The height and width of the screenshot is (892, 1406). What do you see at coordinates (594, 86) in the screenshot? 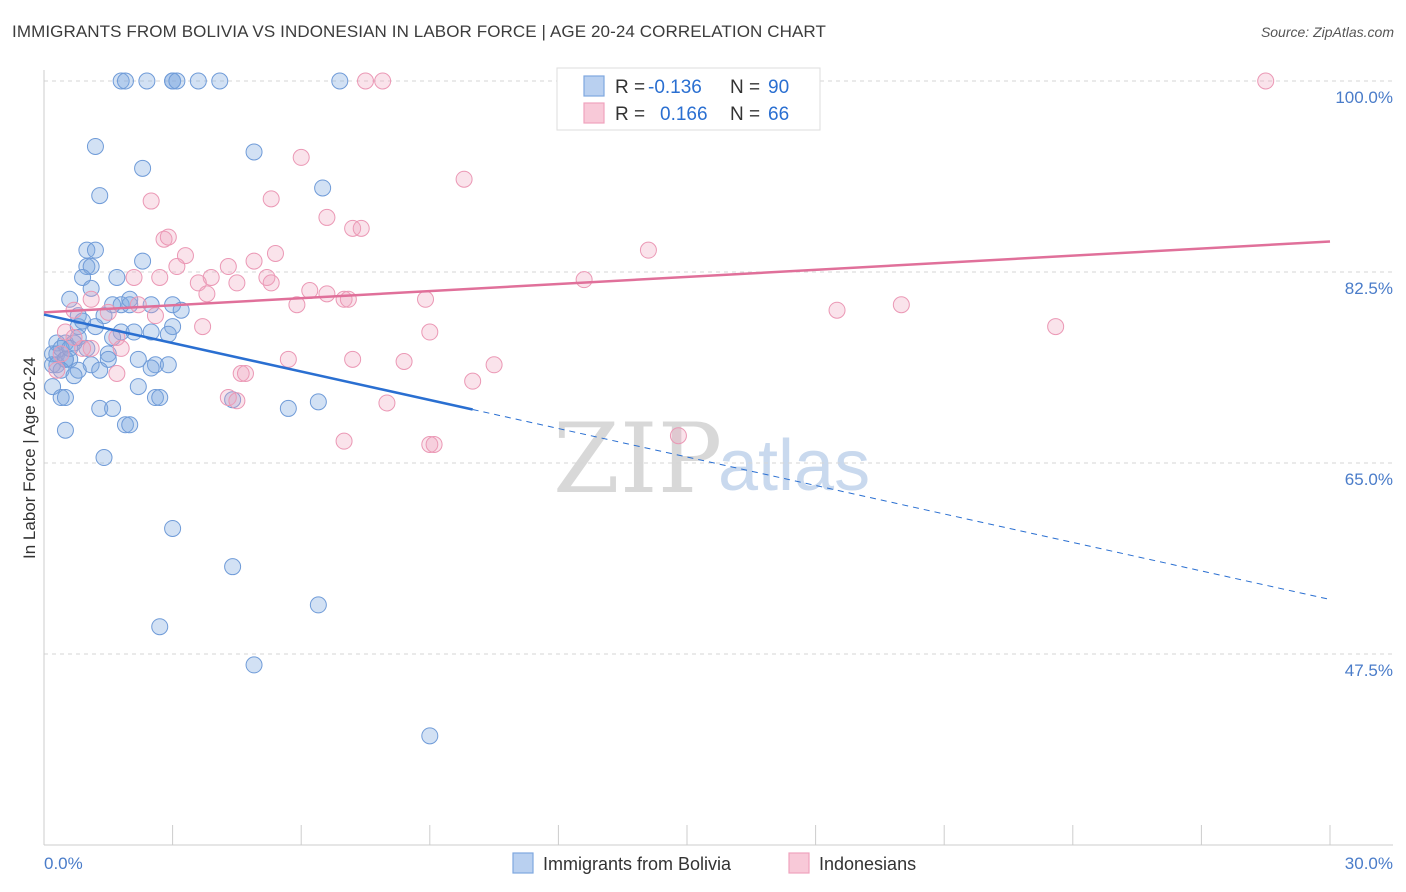
I see `legend-swatch-bolivia` at bounding box center [594, 86].